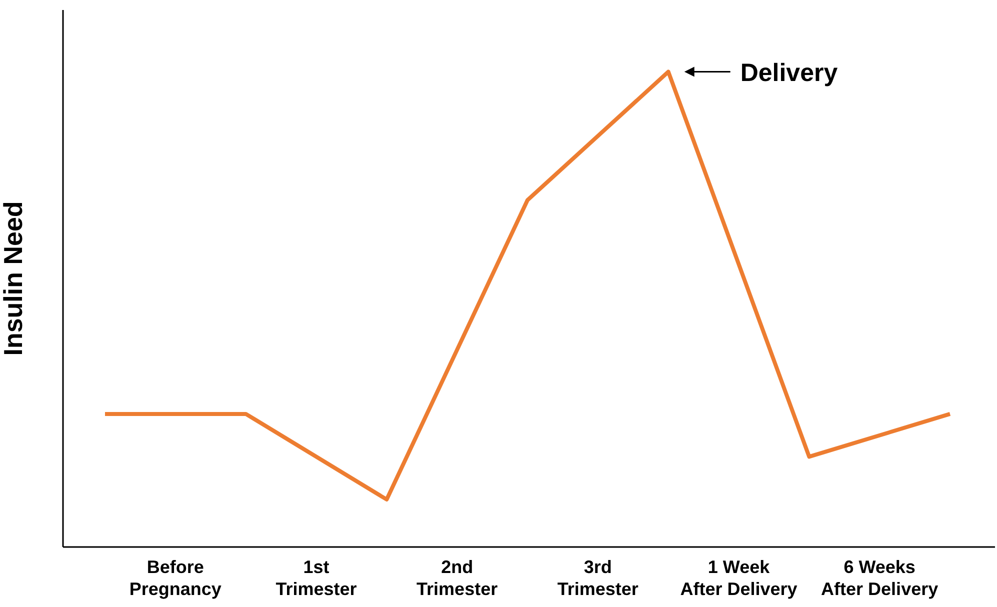 This screenshot has width=997, height=607. What do you see at coordinates (316, 578) in the screenshot?
I see `x-tick-label: 1st Trimester` at bounding box center [316, 578].